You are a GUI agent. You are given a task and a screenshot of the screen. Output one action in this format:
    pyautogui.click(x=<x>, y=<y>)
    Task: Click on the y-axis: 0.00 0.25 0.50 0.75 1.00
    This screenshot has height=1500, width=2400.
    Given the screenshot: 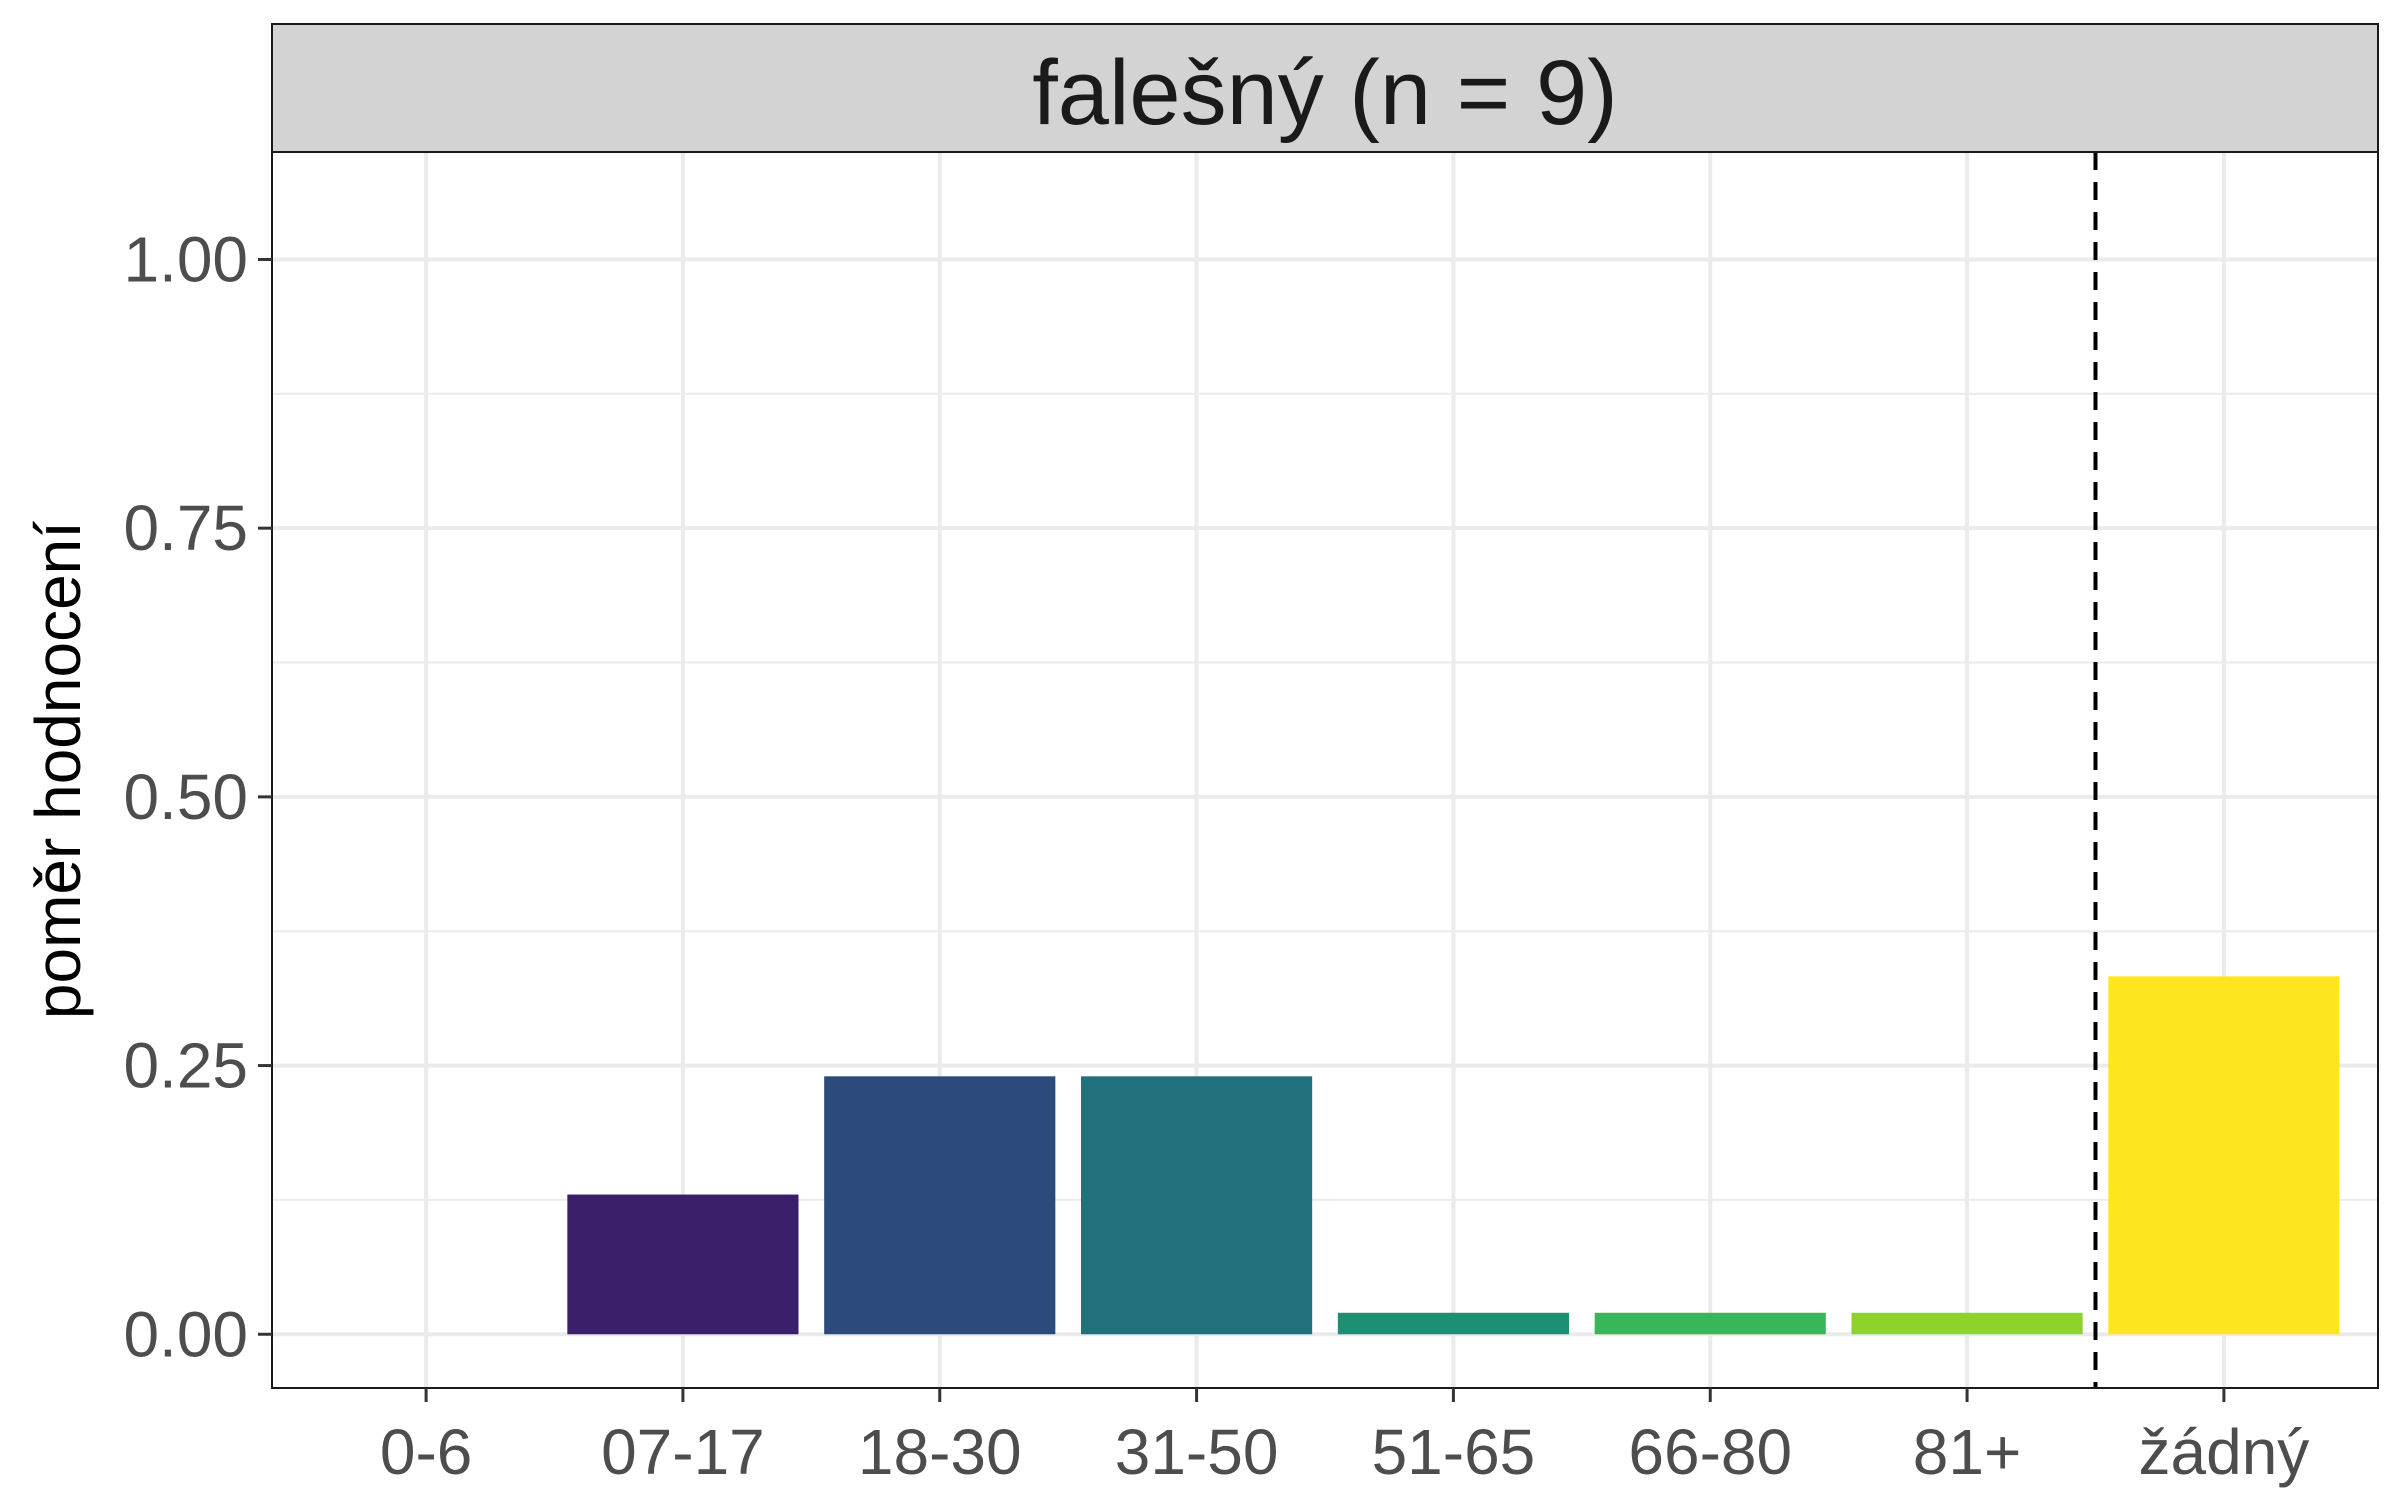 What is the action you would take?
    pyautogui.click(x=197, y=796)
    